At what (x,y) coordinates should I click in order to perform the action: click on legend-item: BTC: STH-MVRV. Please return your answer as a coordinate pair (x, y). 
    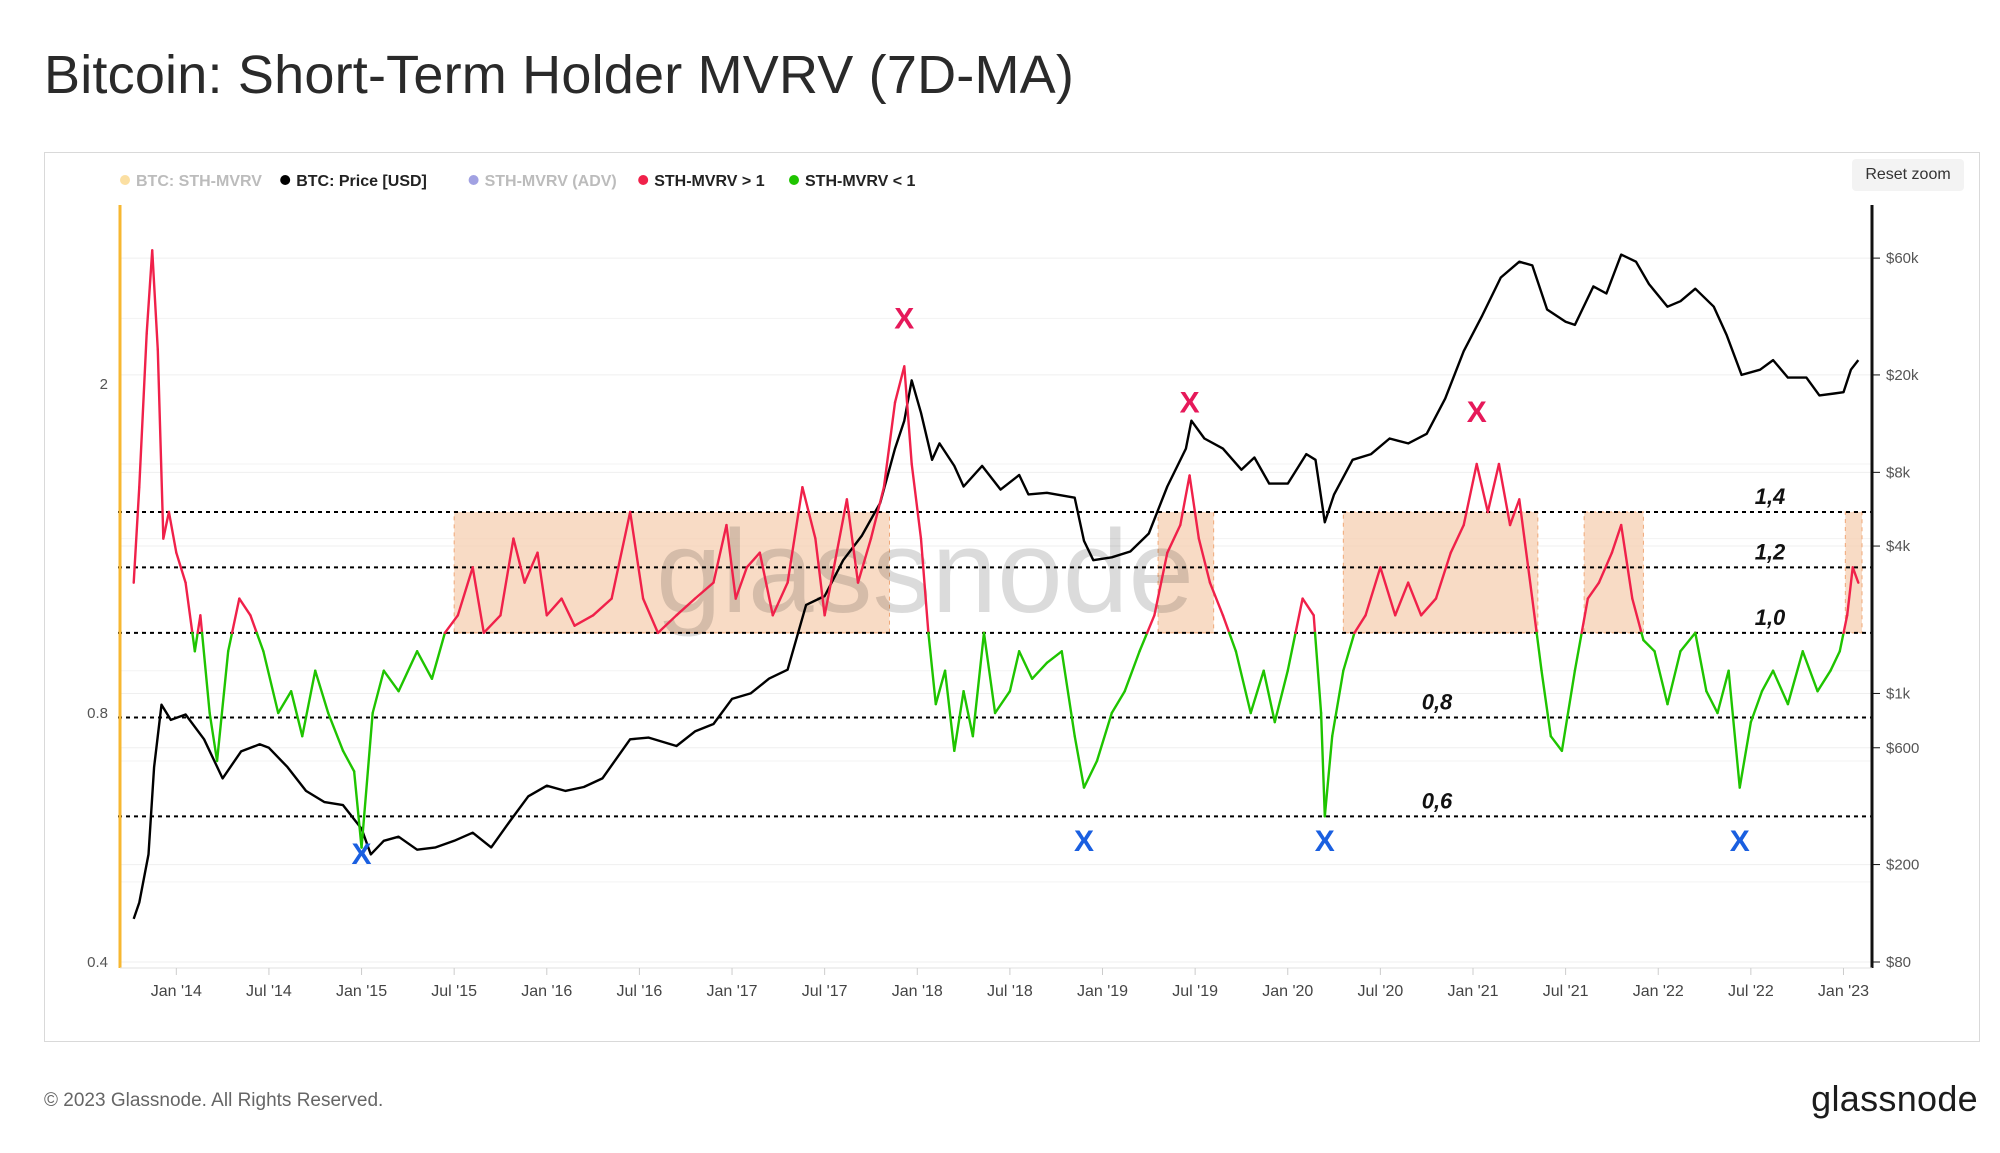
    Looking at the image, I should click on (191, 181).